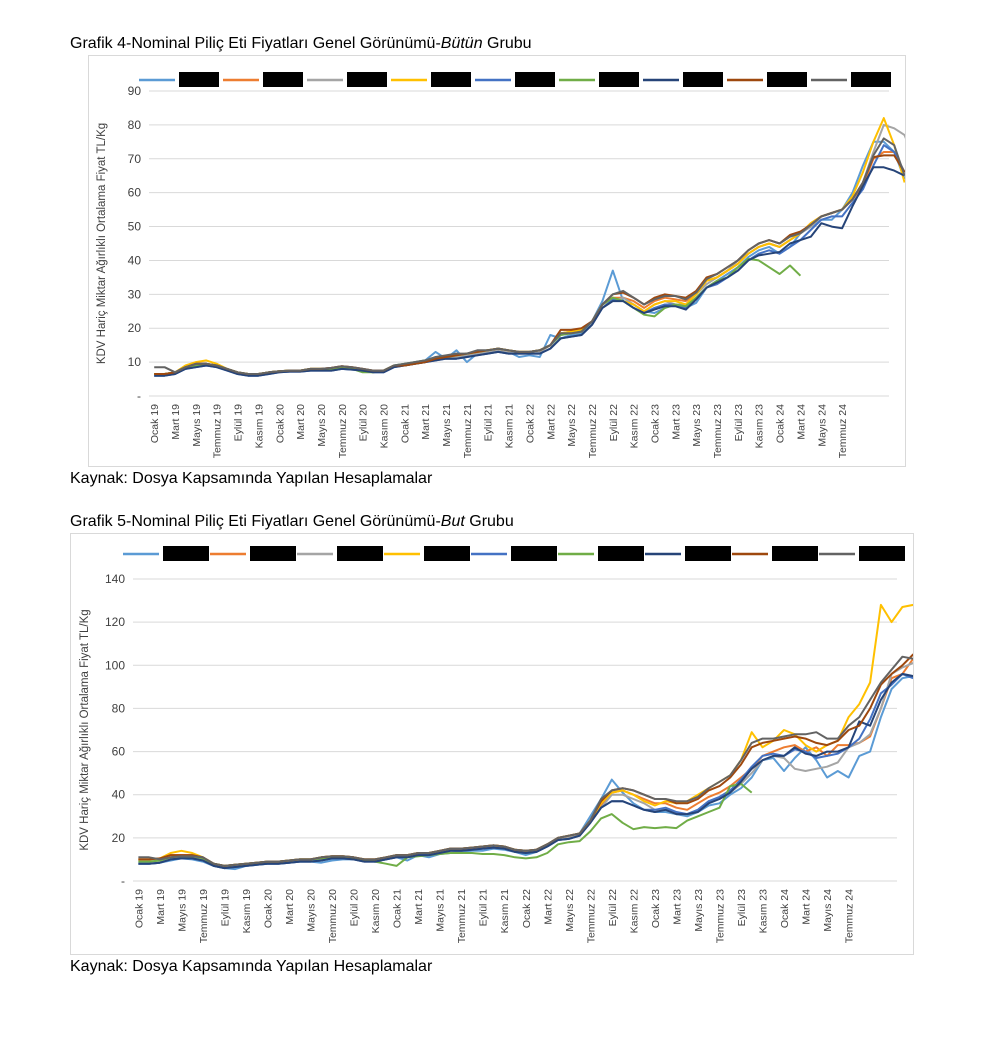 The height and width of the screenshot is (1045, 986). Describe the element at coordinates (572, 425) in the screenshot. I see `chart4-xtick-label: Mayıs 22` at that location.